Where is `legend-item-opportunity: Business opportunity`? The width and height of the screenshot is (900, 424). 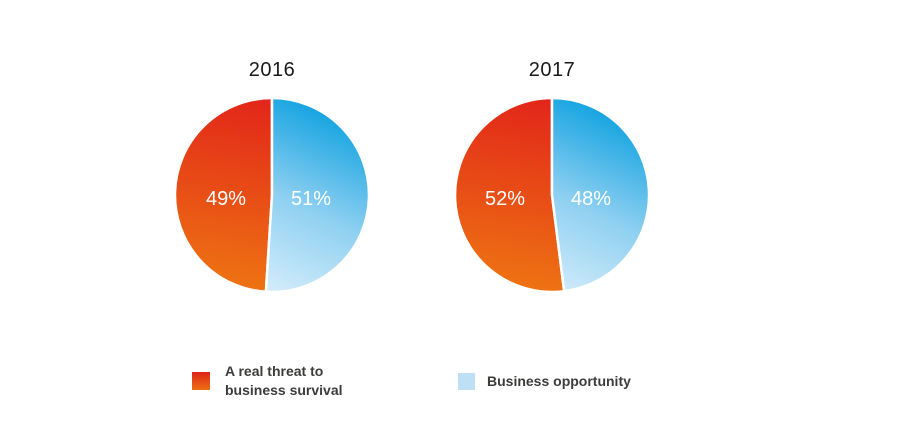
legend-item-opportunity: Business opportunity is located at coordinates (544, 381).